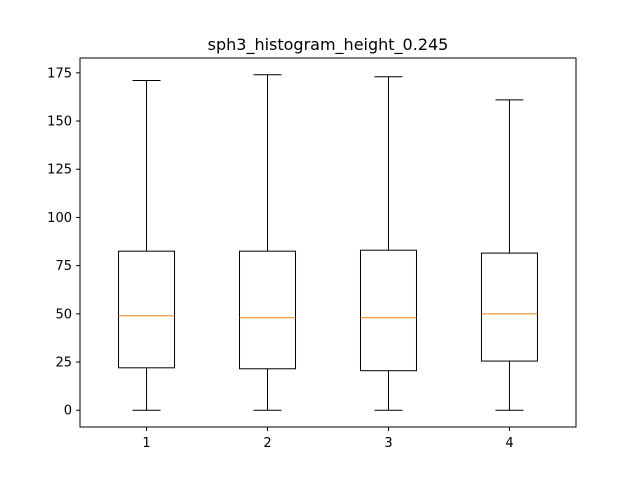  What do you see at coordinates (59, 170) in the screenshot?
I see `y-tick-label: 125` at bounding box center [59, 170].